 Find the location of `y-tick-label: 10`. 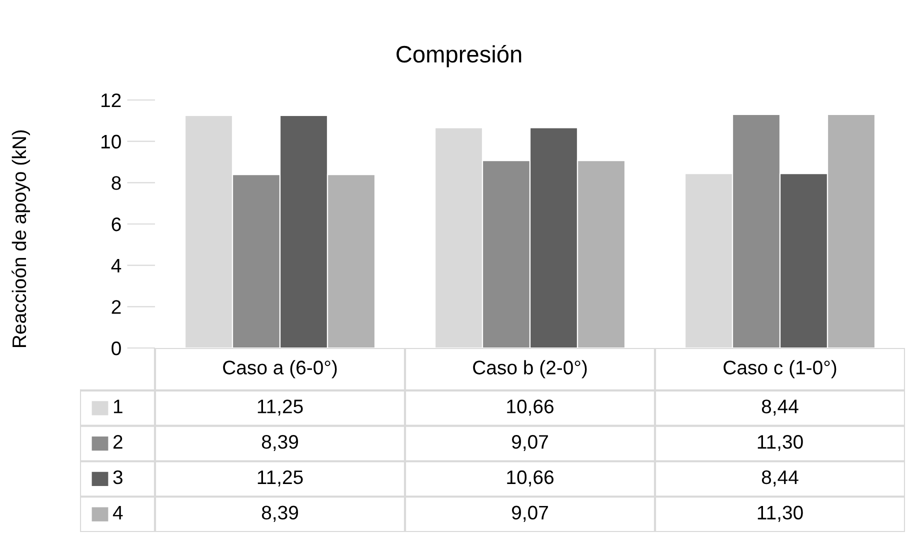

y-tick-label: 10 is located at coordinates (111, 141).